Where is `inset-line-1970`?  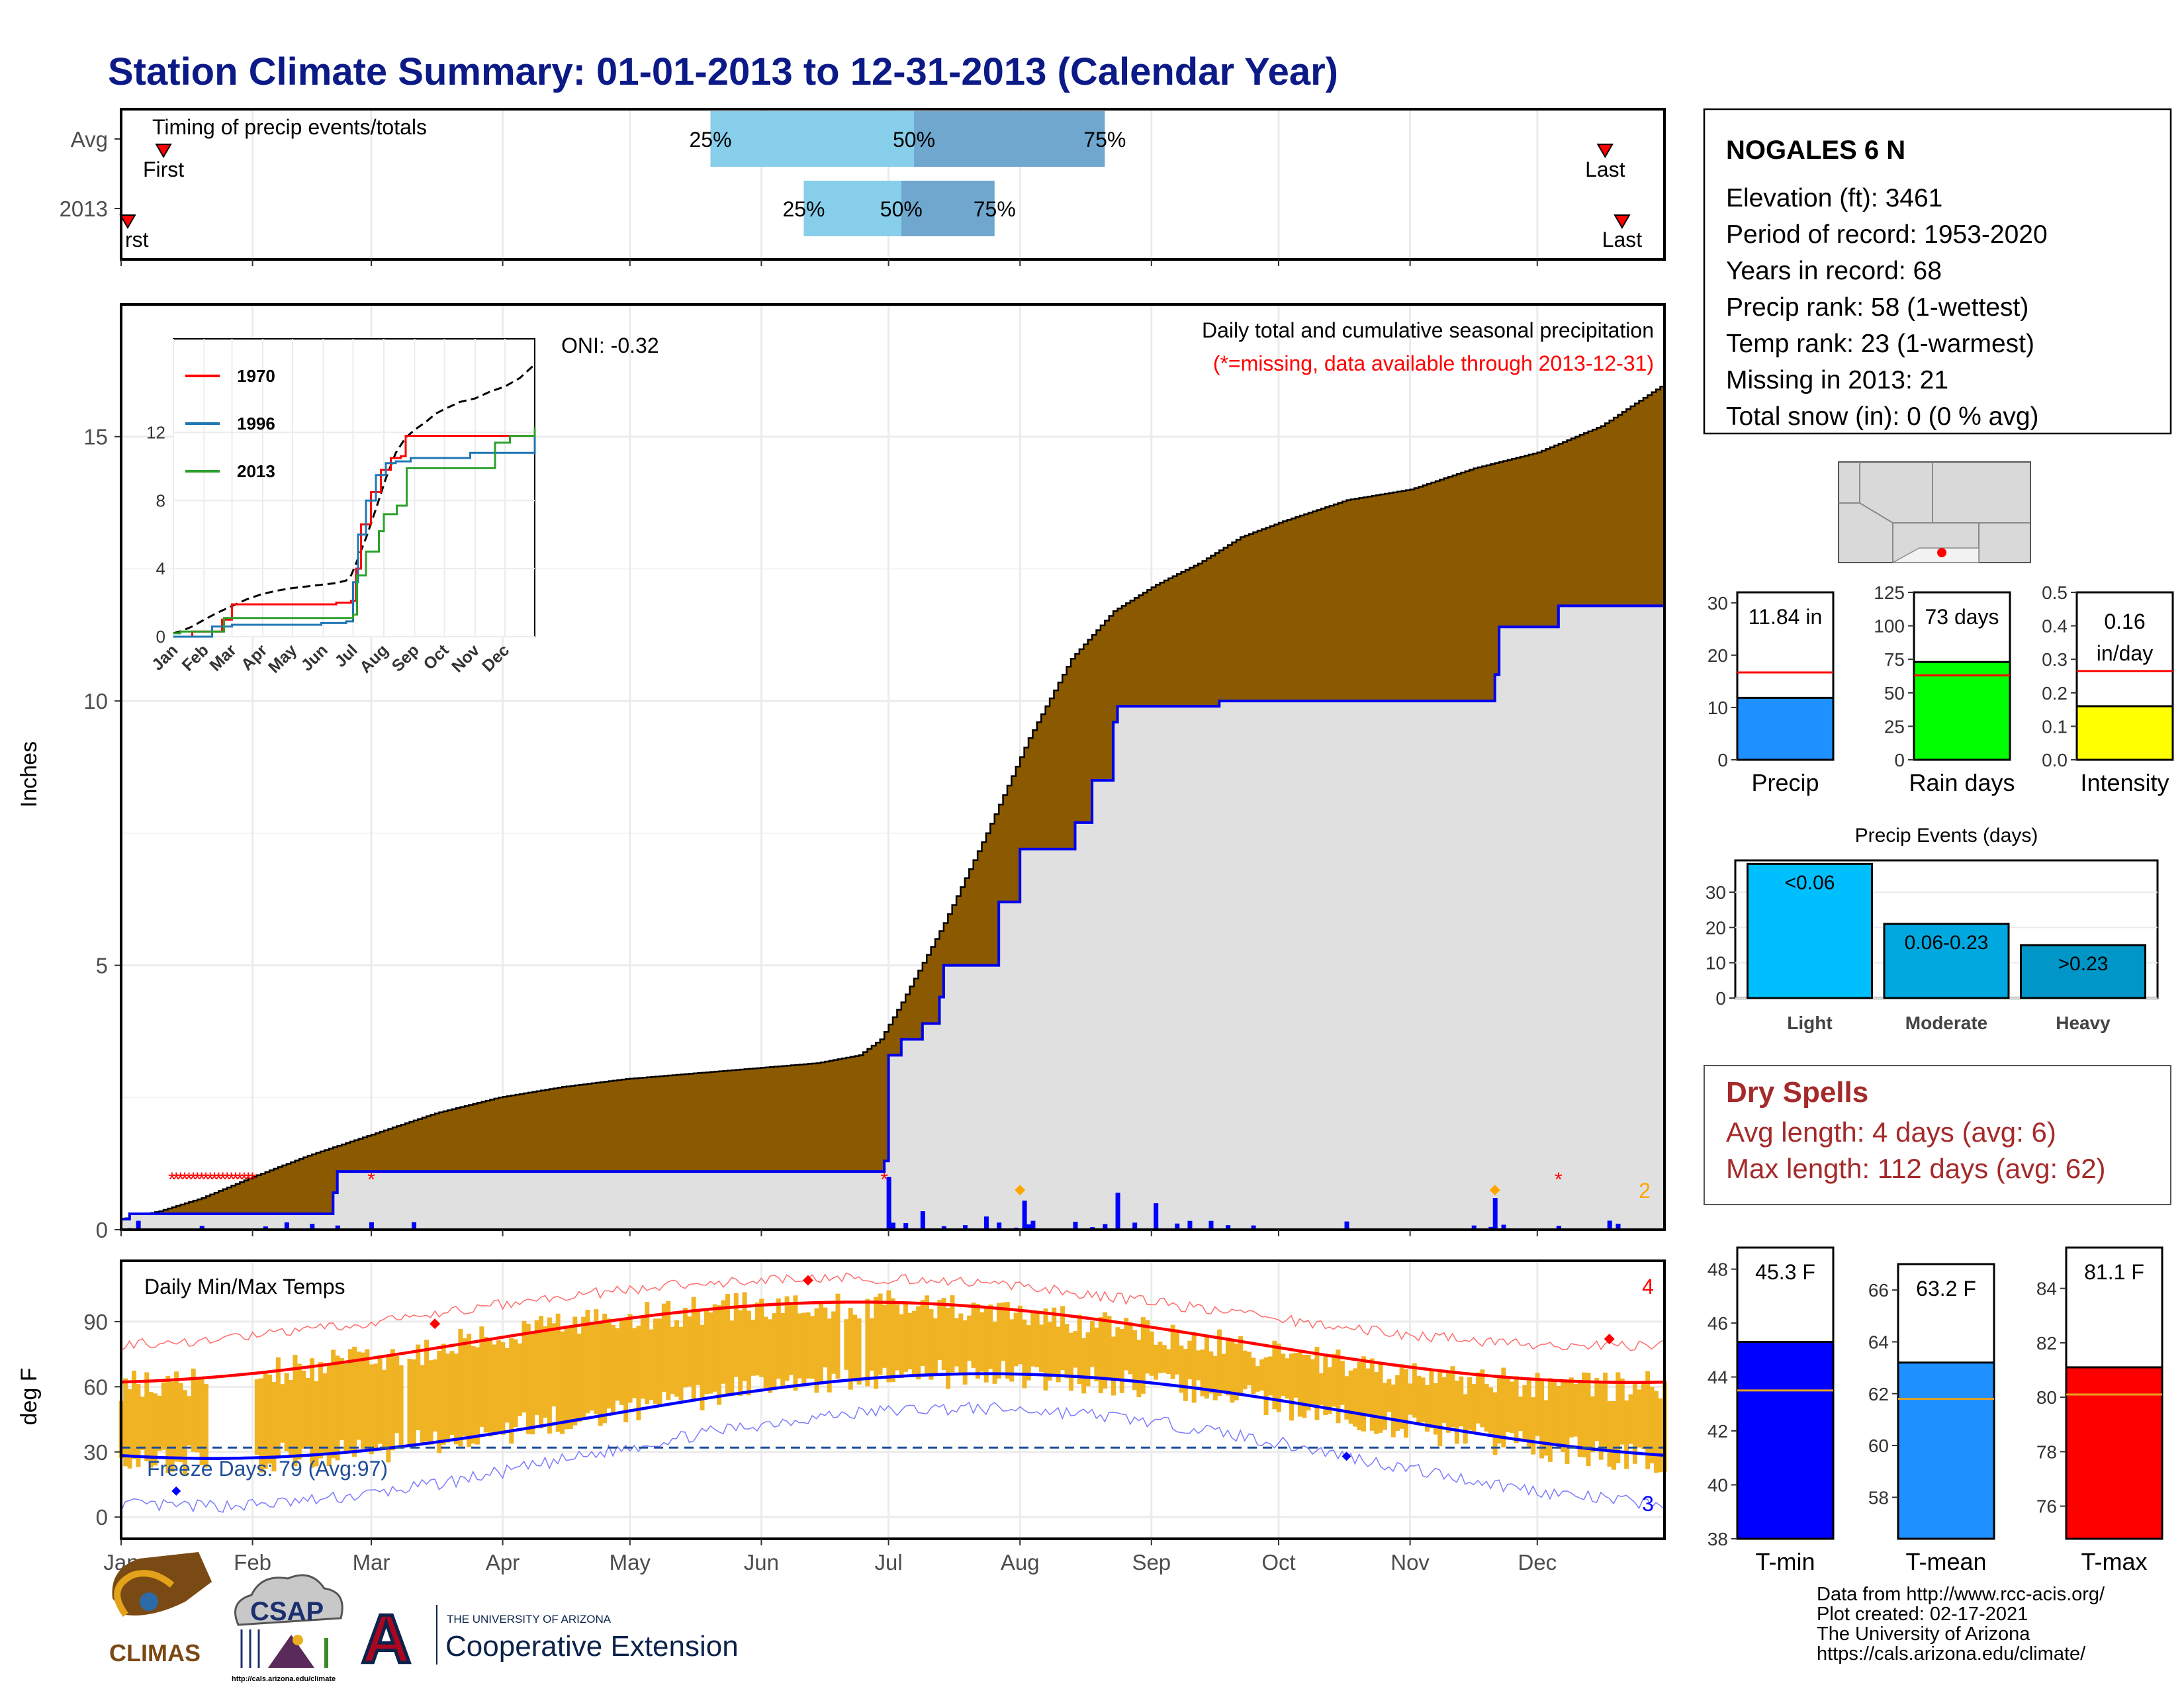
inset-line-1970 is located at coordinates (355, 534).